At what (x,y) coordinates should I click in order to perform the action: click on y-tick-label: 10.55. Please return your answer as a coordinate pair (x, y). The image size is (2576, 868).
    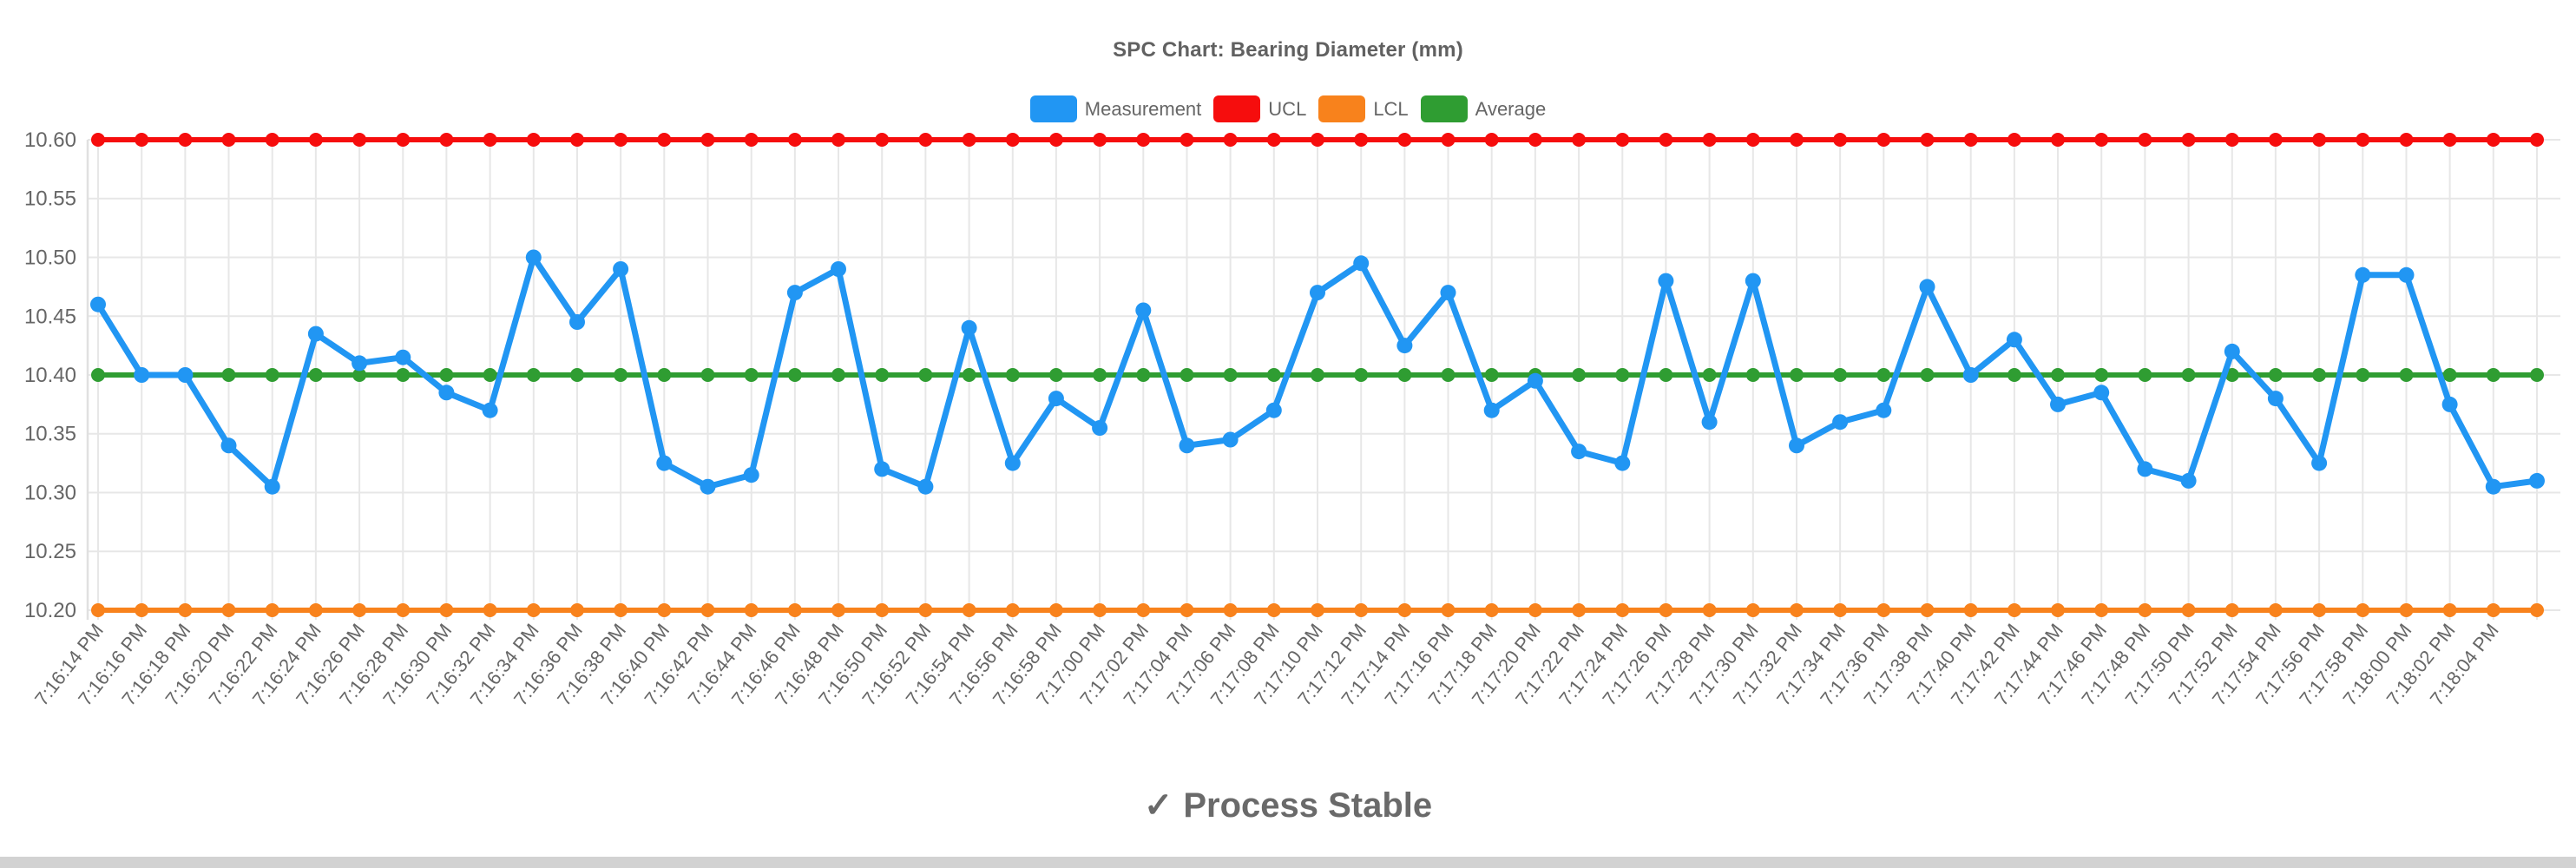
    Looking at the image, I should click on (50, 199).